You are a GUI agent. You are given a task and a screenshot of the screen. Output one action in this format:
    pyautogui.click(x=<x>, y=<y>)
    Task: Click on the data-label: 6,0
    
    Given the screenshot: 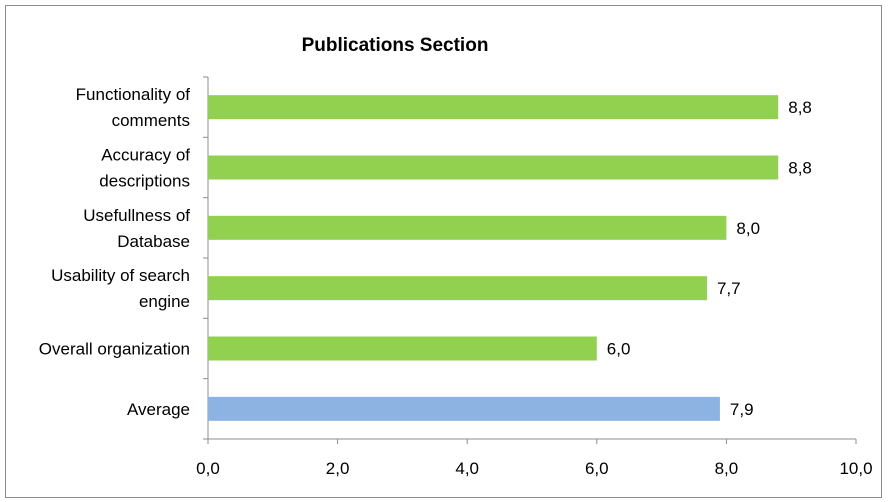 What is the action you would take?
    pyautogui.click(x=619, y=349)
    